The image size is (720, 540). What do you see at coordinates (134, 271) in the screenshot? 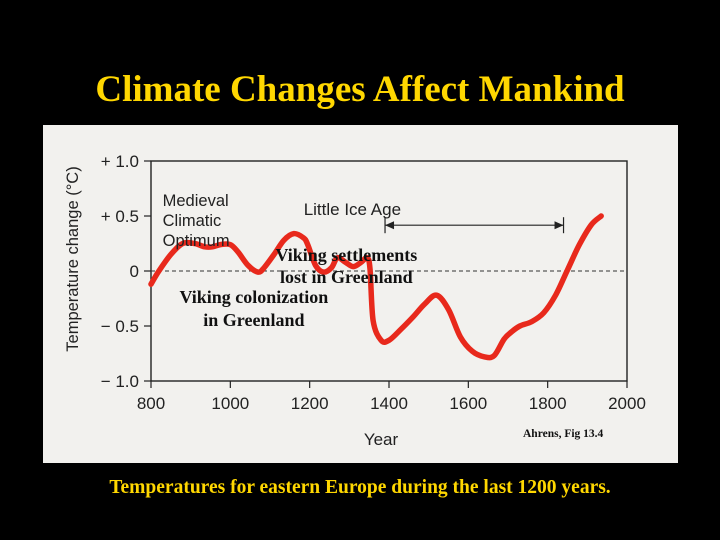
I see `y-tick-label: 0` at bounding box center [134, 271].